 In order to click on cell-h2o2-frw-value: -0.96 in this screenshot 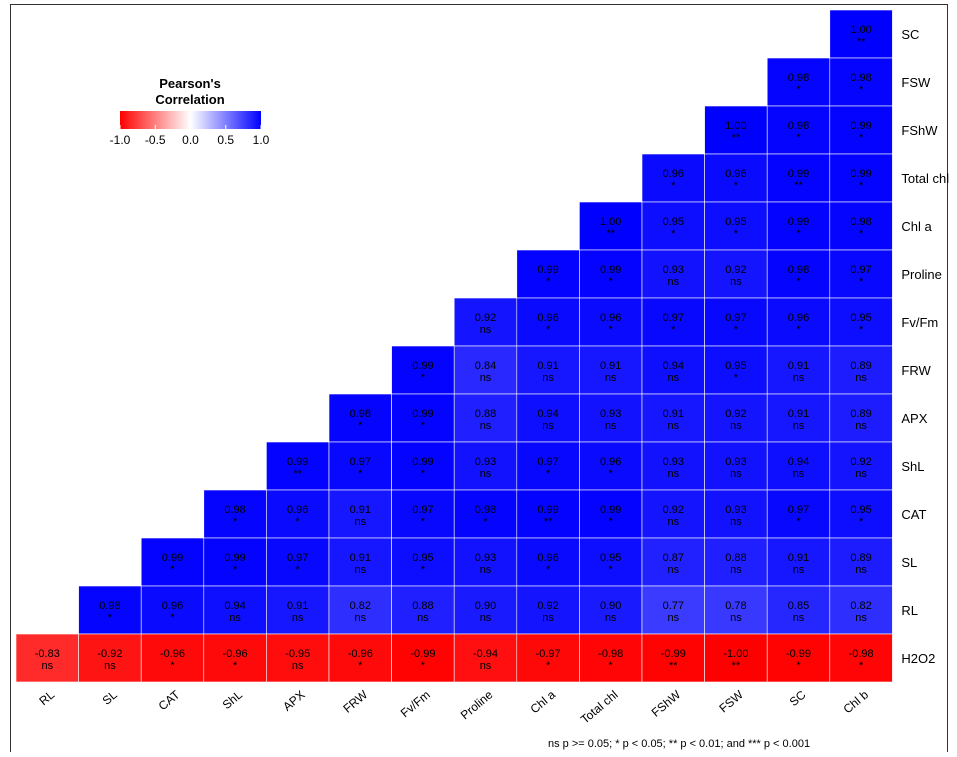, I will do `click(360, 654)`.